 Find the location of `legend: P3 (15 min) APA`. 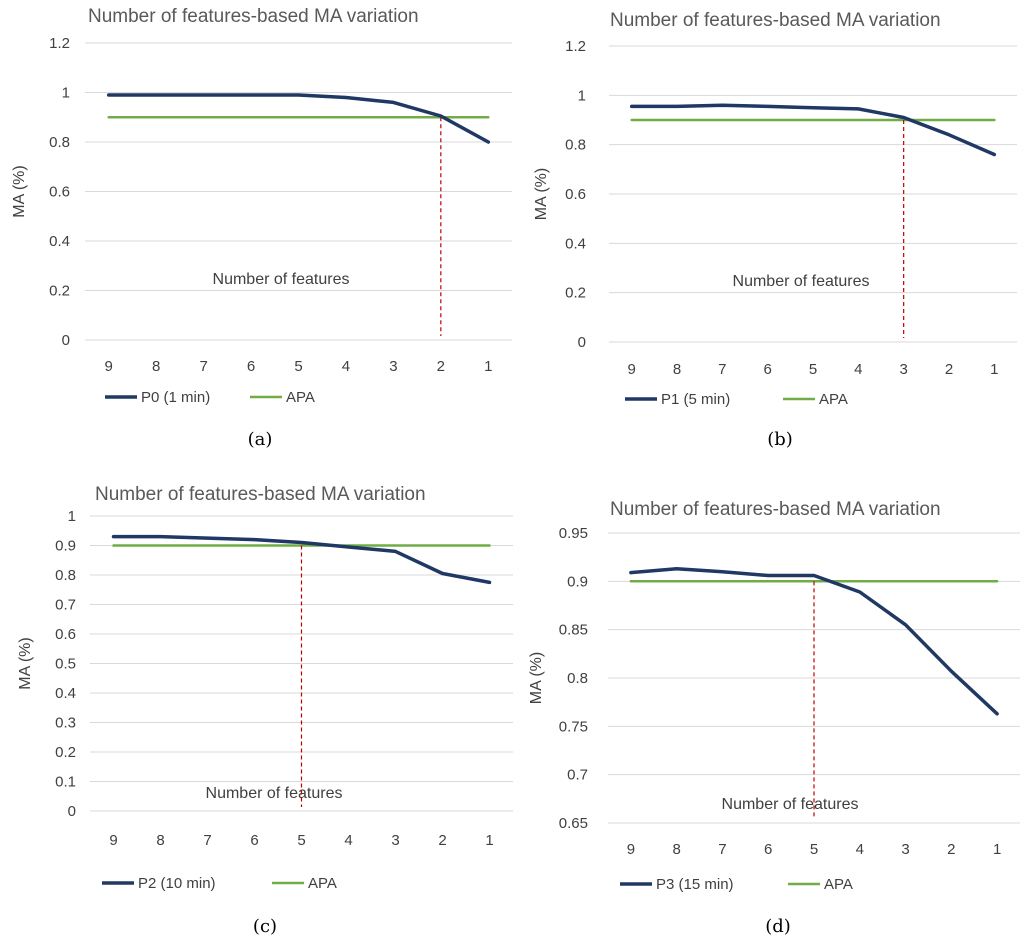

legend: P3 (15 min) APA is located at coordinates (736, 884).